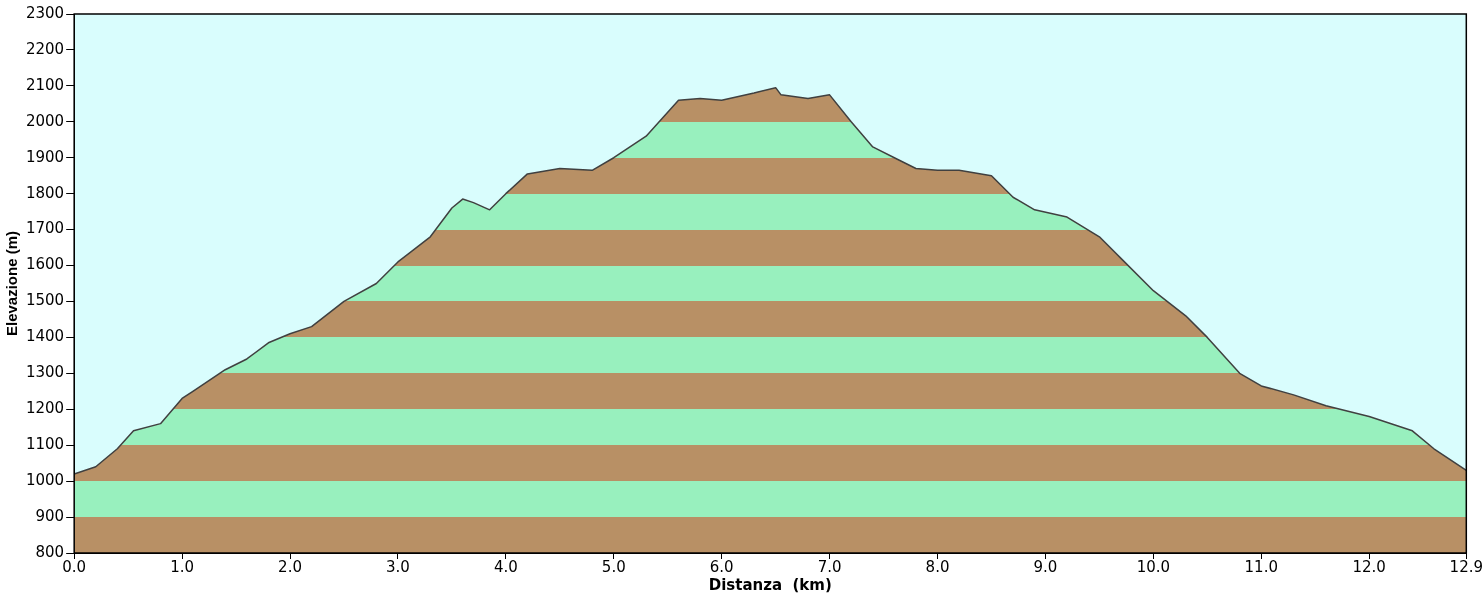  I want to click on x-axis-title: Distanza (km), so click(770, 584).